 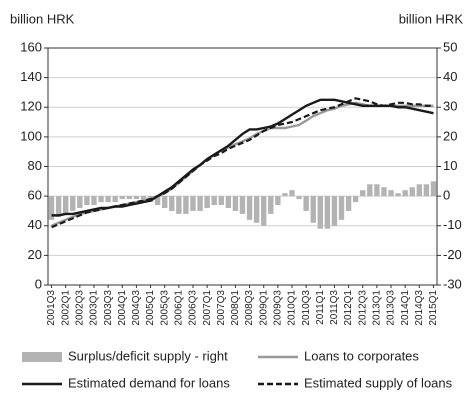 I want to click on x-tick-label: 2010Q3, so click(x=306, y=308).